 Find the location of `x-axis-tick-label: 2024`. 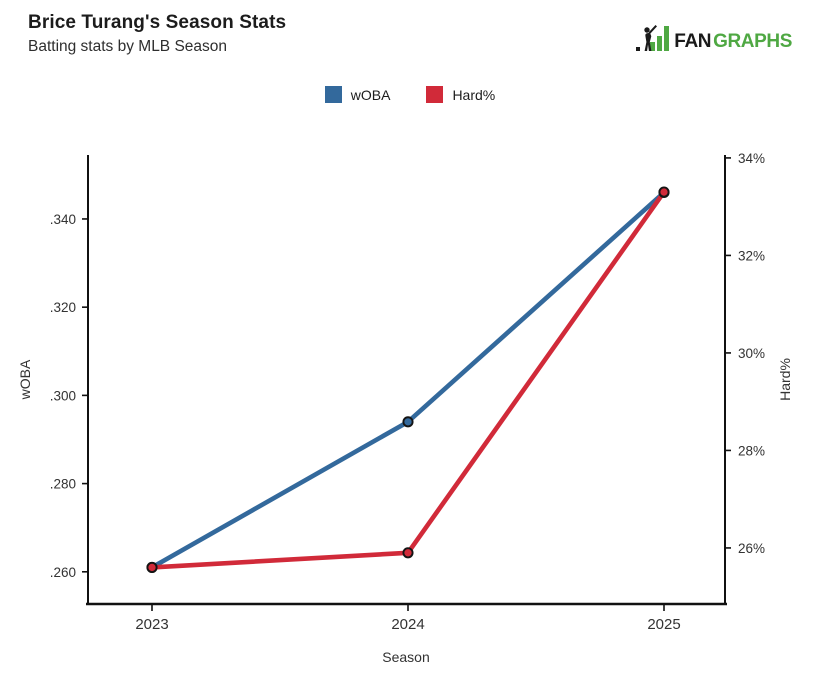

x-axis-tick-label: 2024 is located at coordinates (407, 624).